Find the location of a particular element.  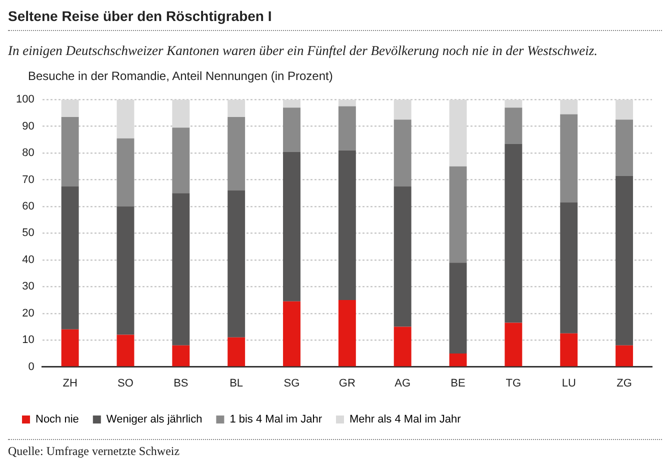

y-tick-label: 10 is located at coordinates (28, 340).